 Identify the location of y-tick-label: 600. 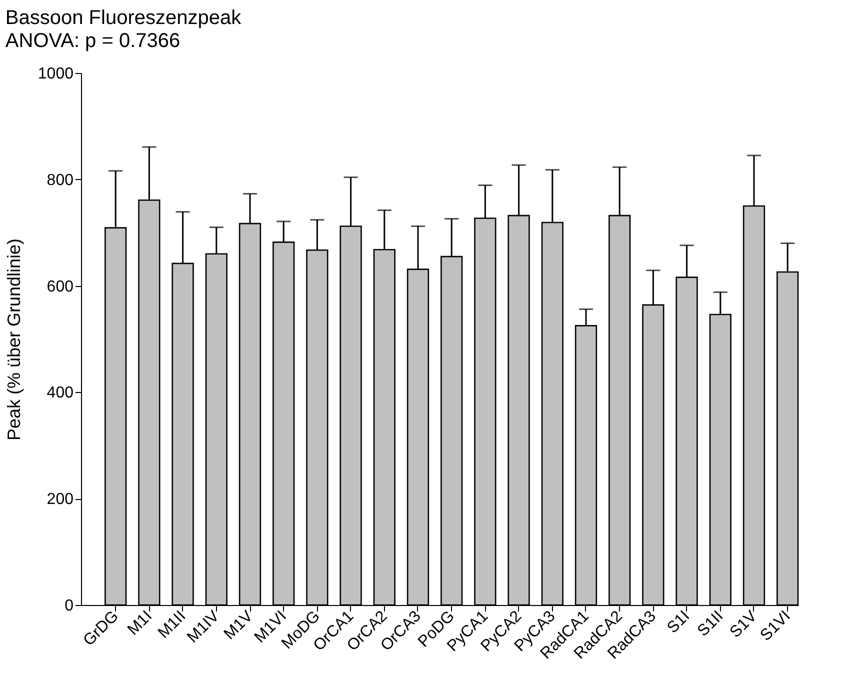
(60, 287).